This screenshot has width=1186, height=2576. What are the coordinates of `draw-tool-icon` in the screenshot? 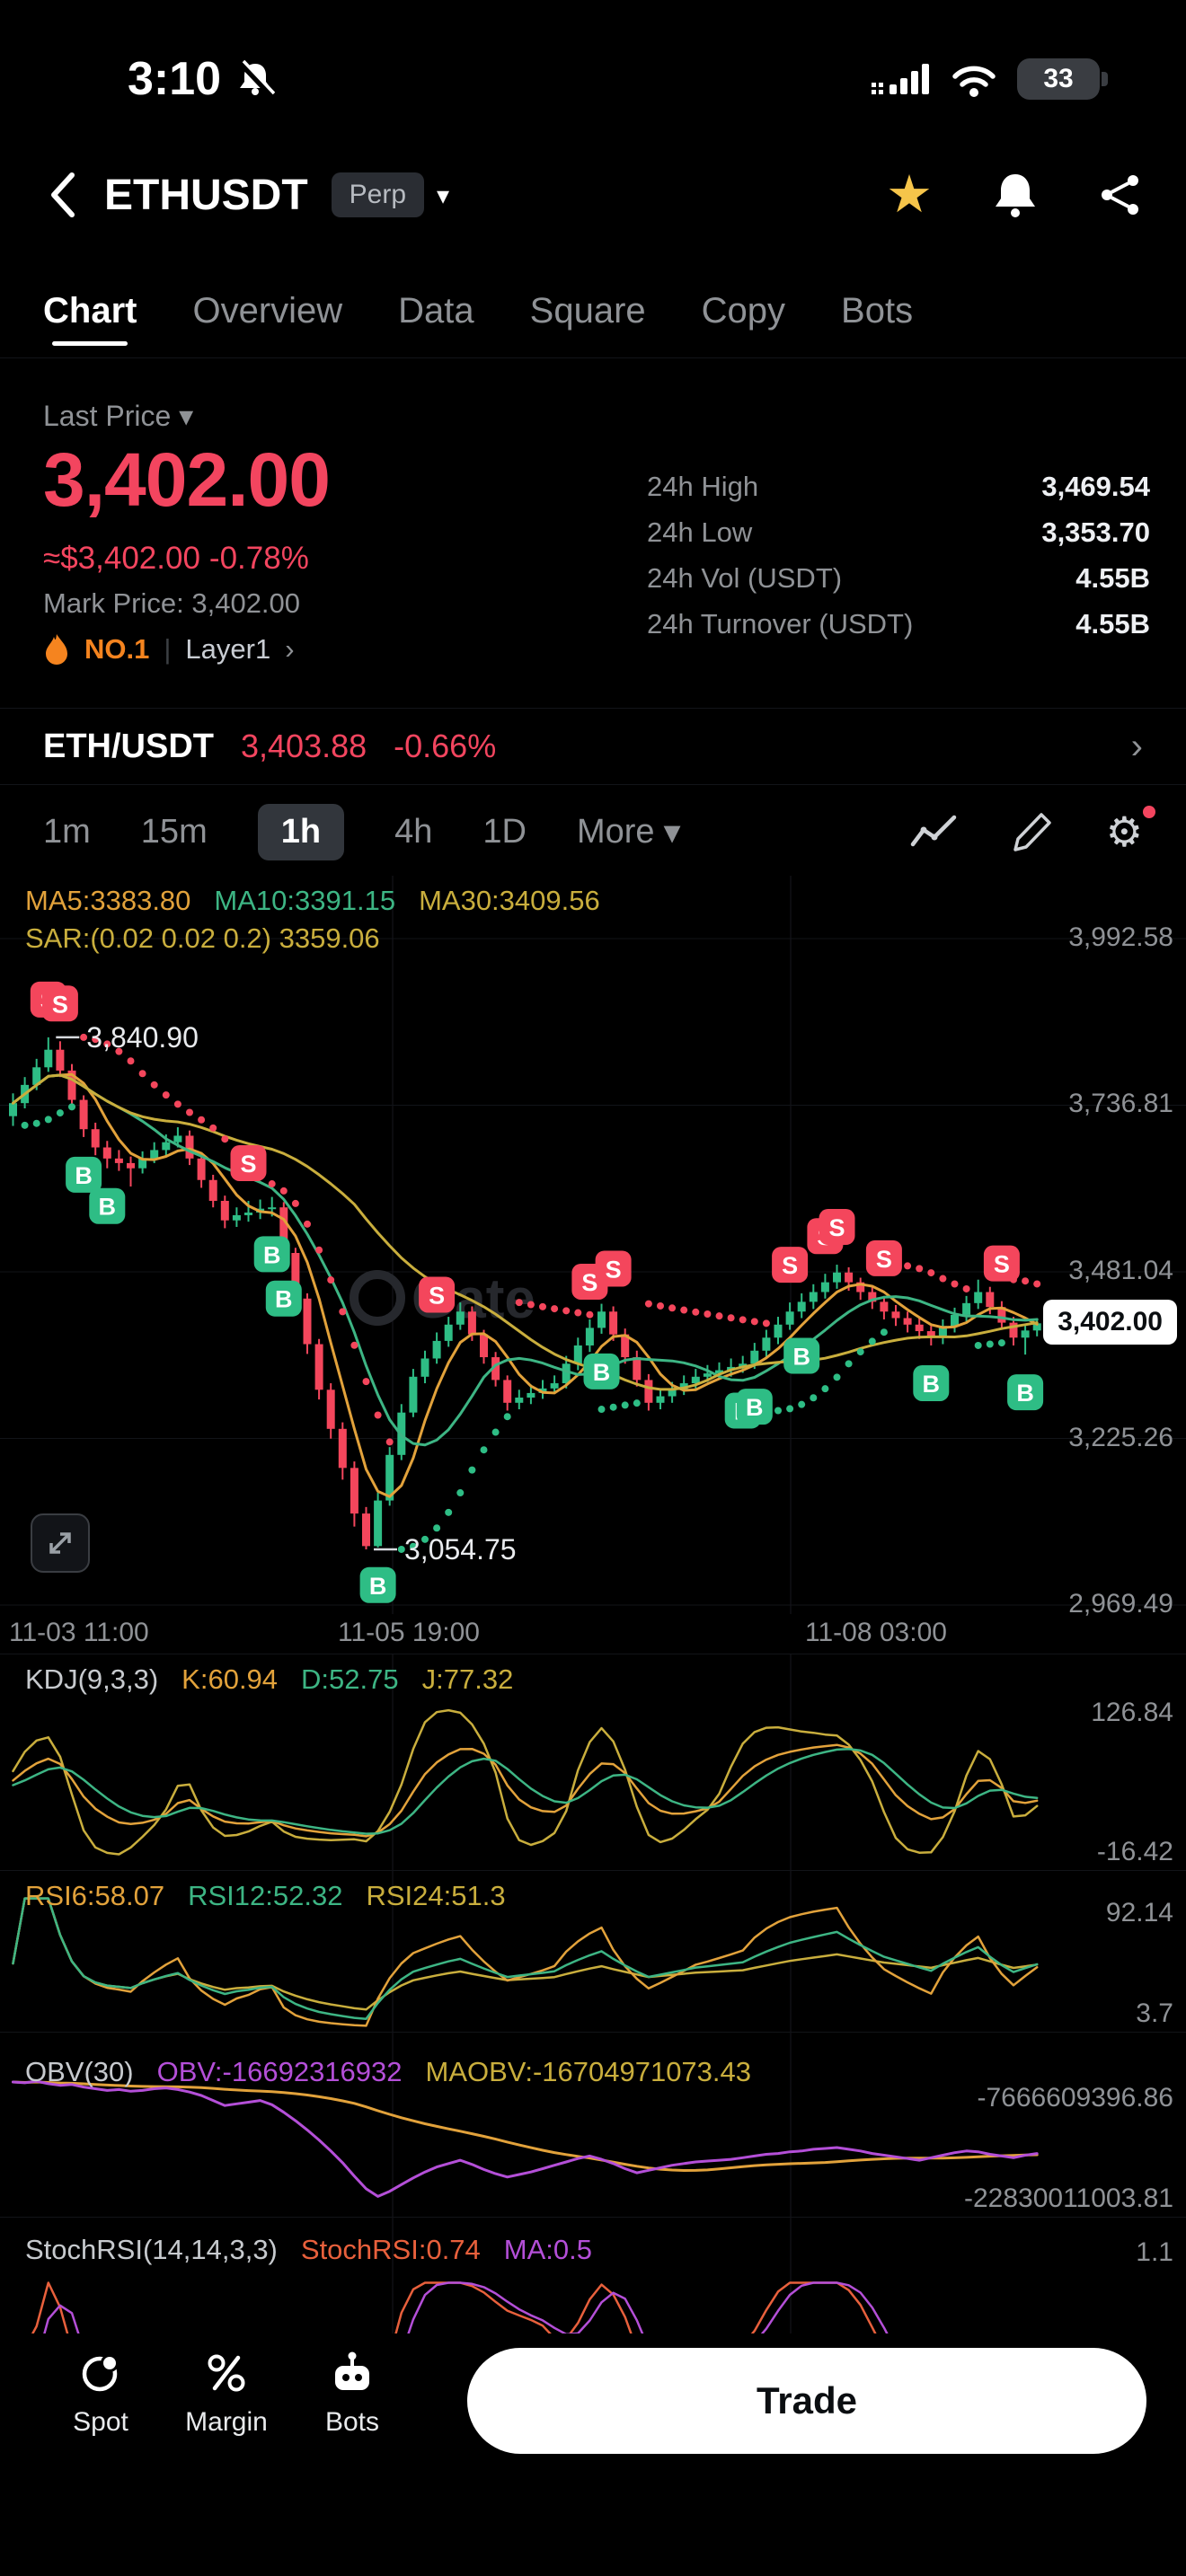 It's located at (1031, 831).